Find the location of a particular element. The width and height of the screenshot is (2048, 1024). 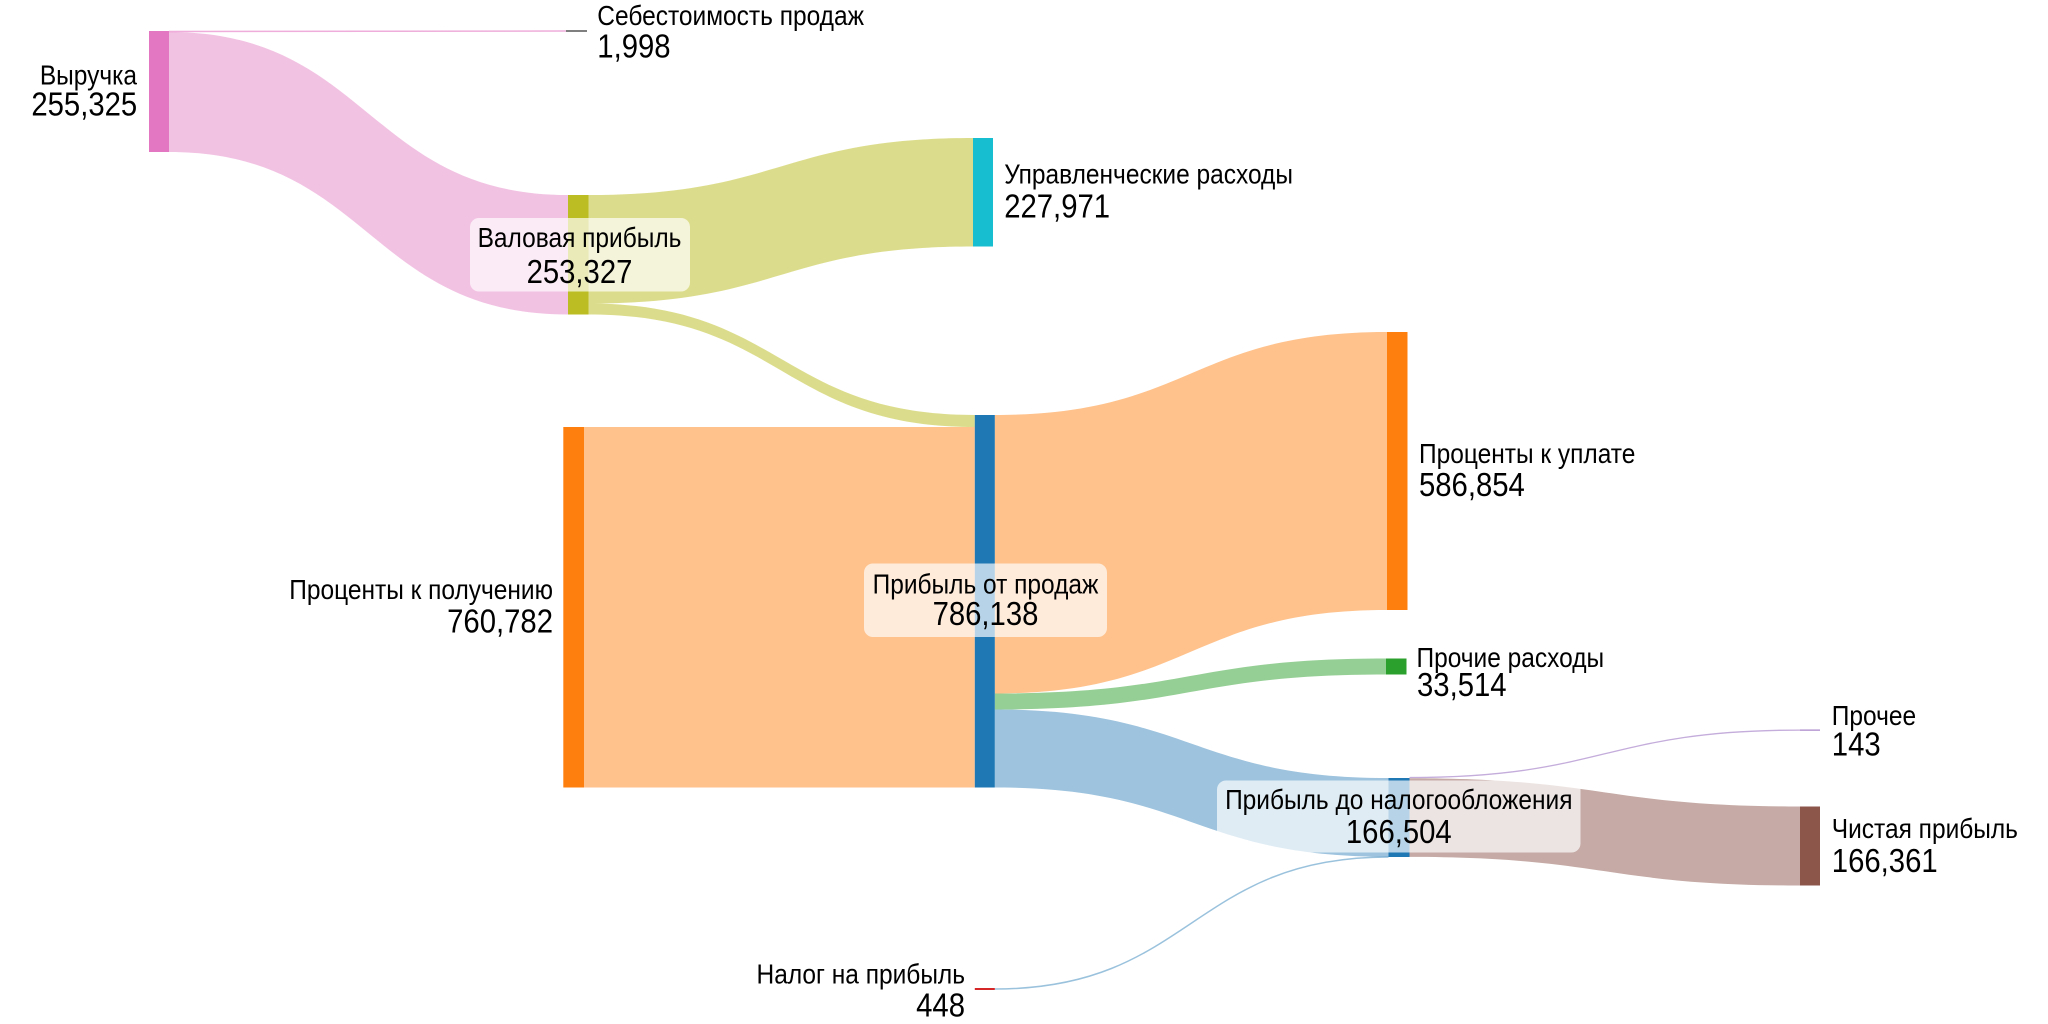

svg-text: Прочее is located at coordinates (1874, 715).